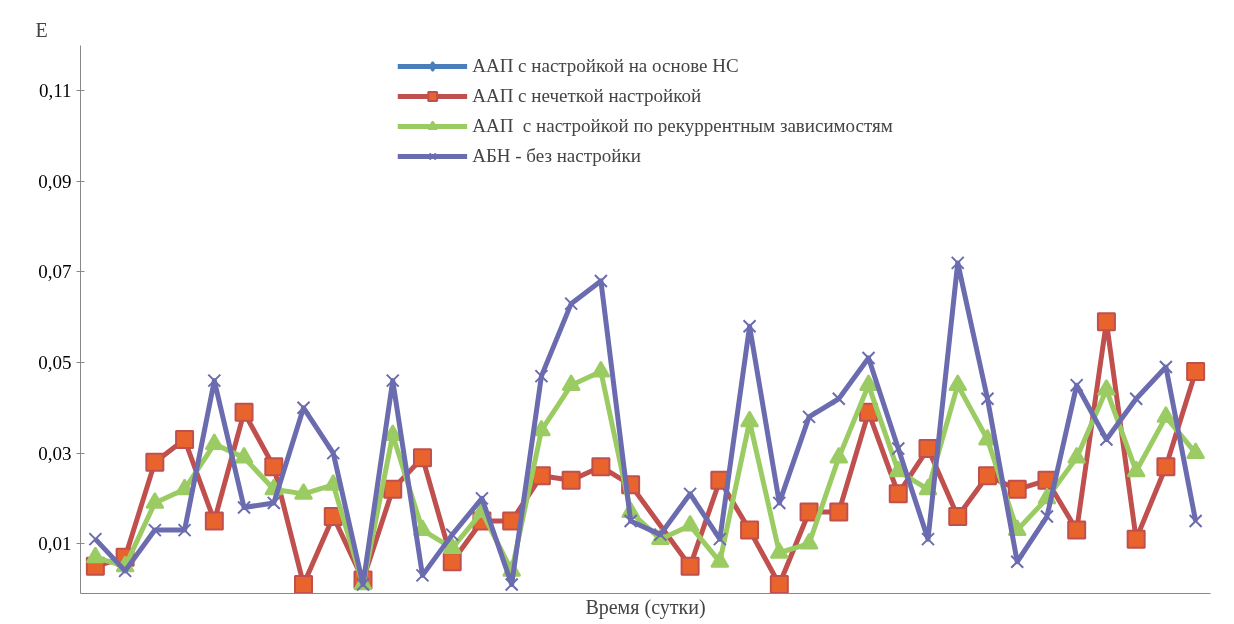 The height and width of the screenshot is (624, 1234). I want to click on x-axis-title: Время (сутки), so click(645, 607).